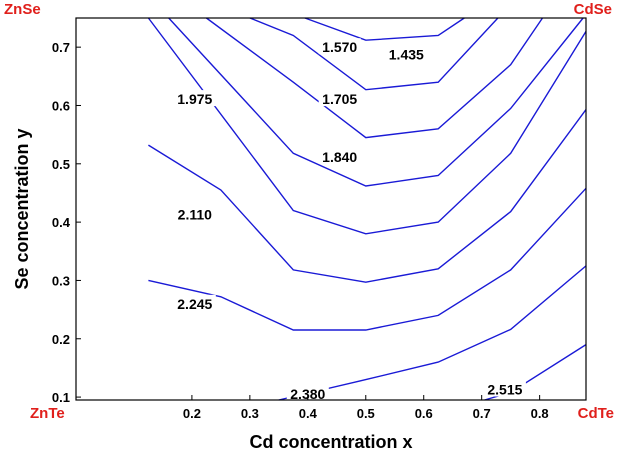  I want to click on y-tick-label: 0.7, so click(61, 47).